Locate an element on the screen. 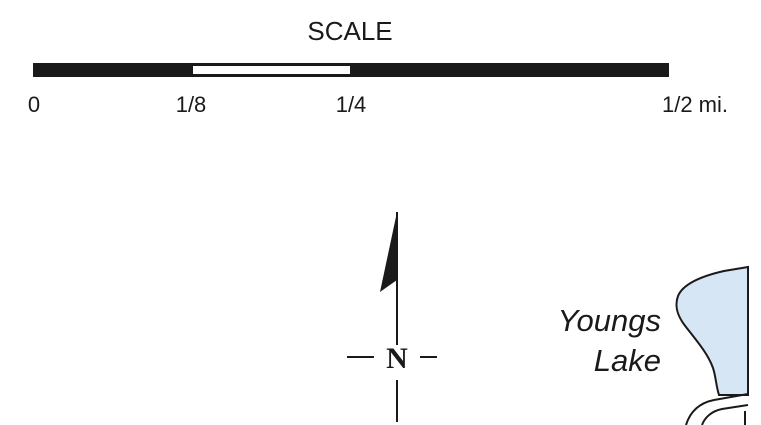  road-outer-edge is located at coordinates (717, 409).